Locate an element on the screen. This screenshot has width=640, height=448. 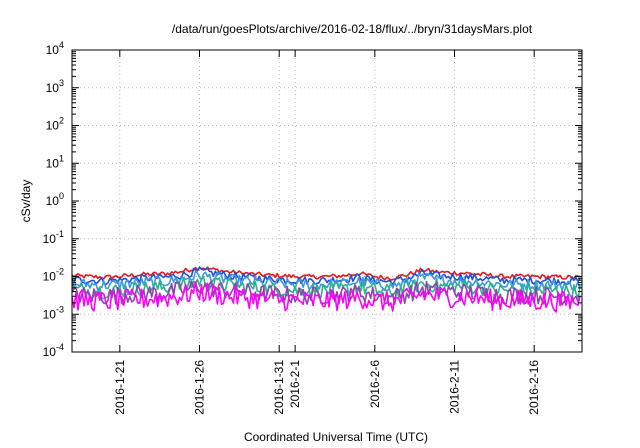
x-tick-label: 2016-1-31 is located at coordinates (279, 387).